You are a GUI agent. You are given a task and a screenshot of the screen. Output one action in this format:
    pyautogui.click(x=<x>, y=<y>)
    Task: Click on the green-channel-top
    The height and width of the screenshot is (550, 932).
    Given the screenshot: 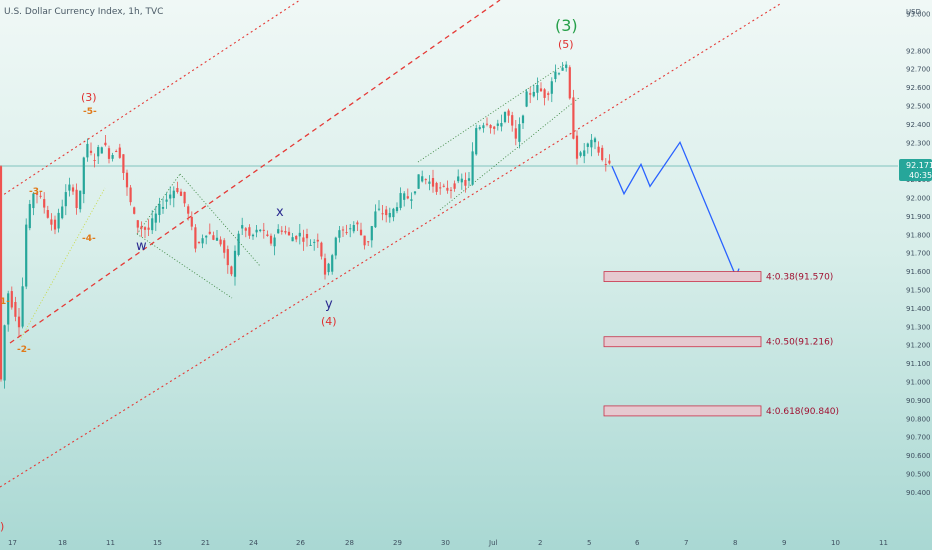 What is the action you would take?
    pyautogui.click(x=491, y=113)
    